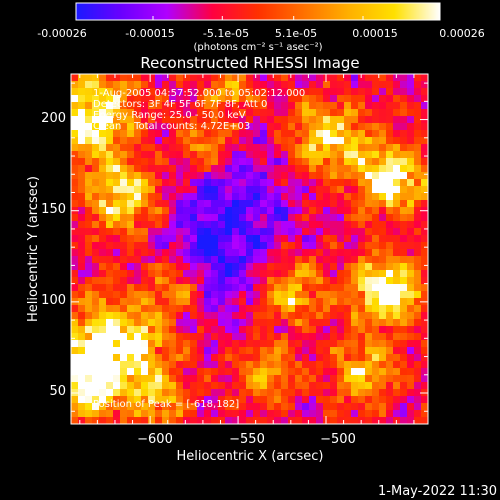 This screenshot has width=500, height=500. What do you see at coordinates (57, 391) in the screenshot?
I see `y-tick-label-0: 50` at bounding box center [57, 391].